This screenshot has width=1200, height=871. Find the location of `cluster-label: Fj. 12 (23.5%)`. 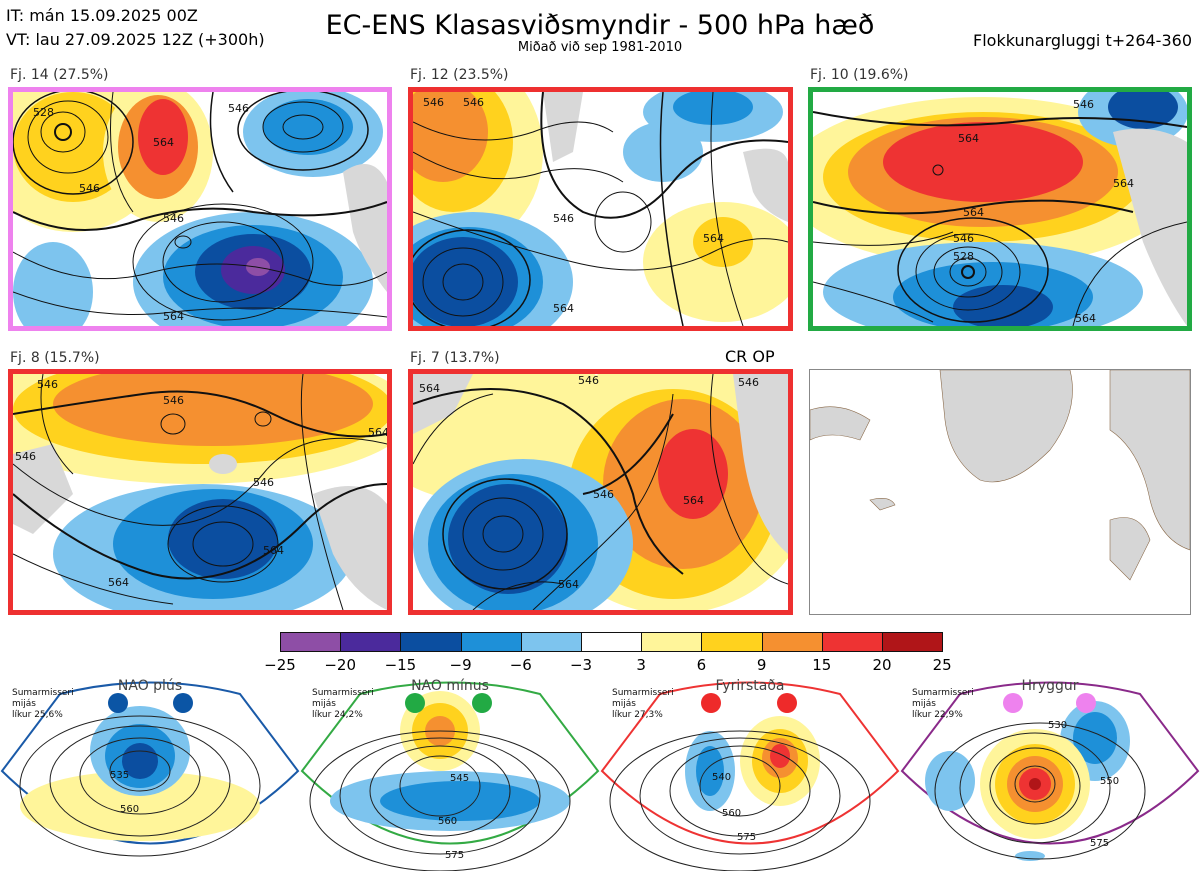

cluster-label: Fj. 12 (23.5%) is located at coordinates (459, 75).